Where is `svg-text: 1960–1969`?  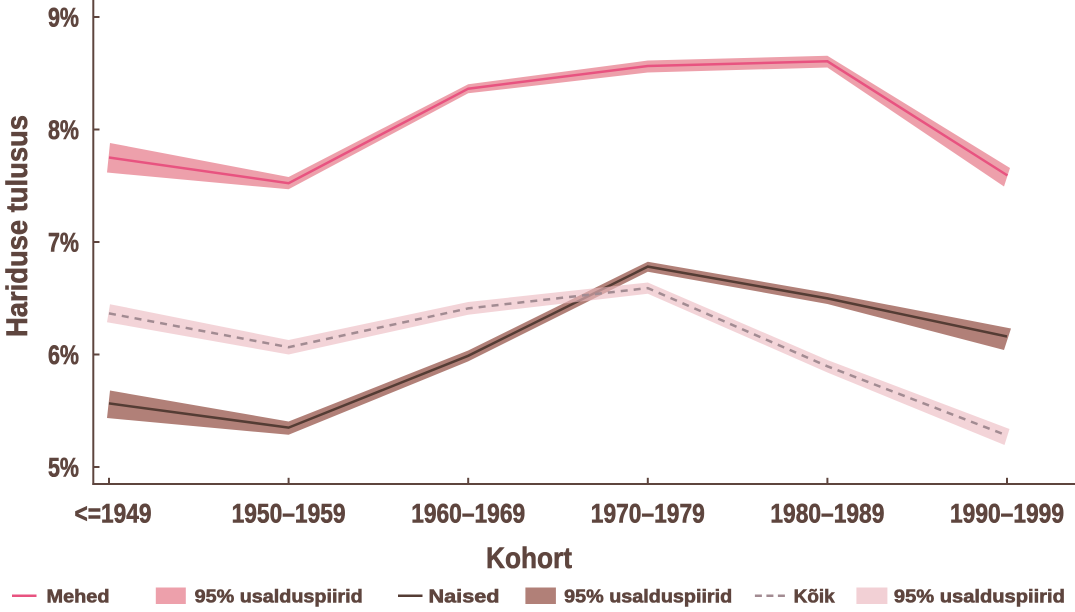
svg-text: 1960–1969 is located at coordinates (468, 514).